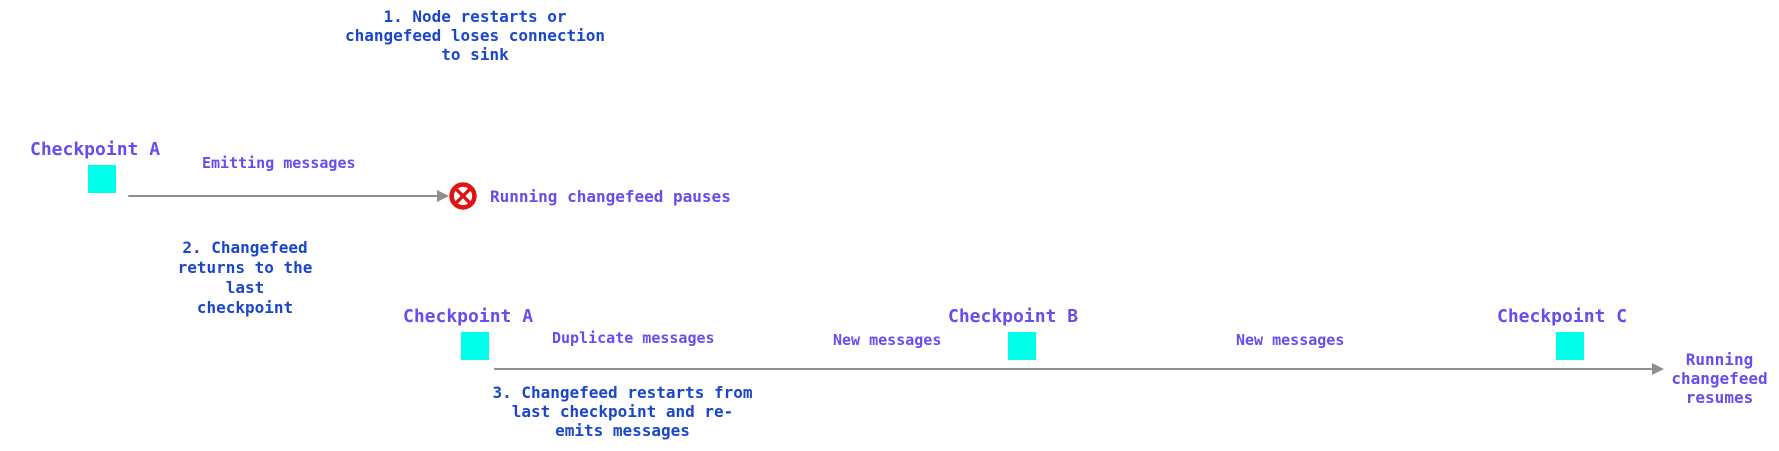 The height and width of the screenshot is (451, 1779). I want to click on checkpoint-a-marker-top, so click(102, 179).